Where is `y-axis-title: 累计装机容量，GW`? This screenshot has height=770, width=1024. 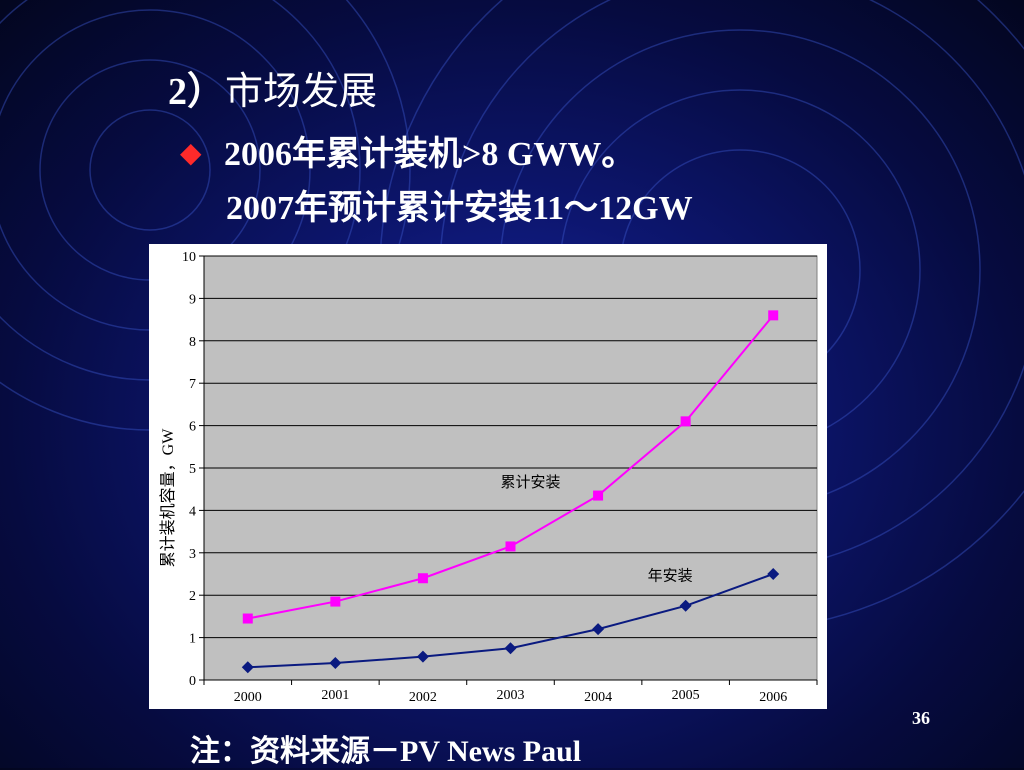
y-axis-title: 累计装机容量，GW is located at coordinates (168, 498).